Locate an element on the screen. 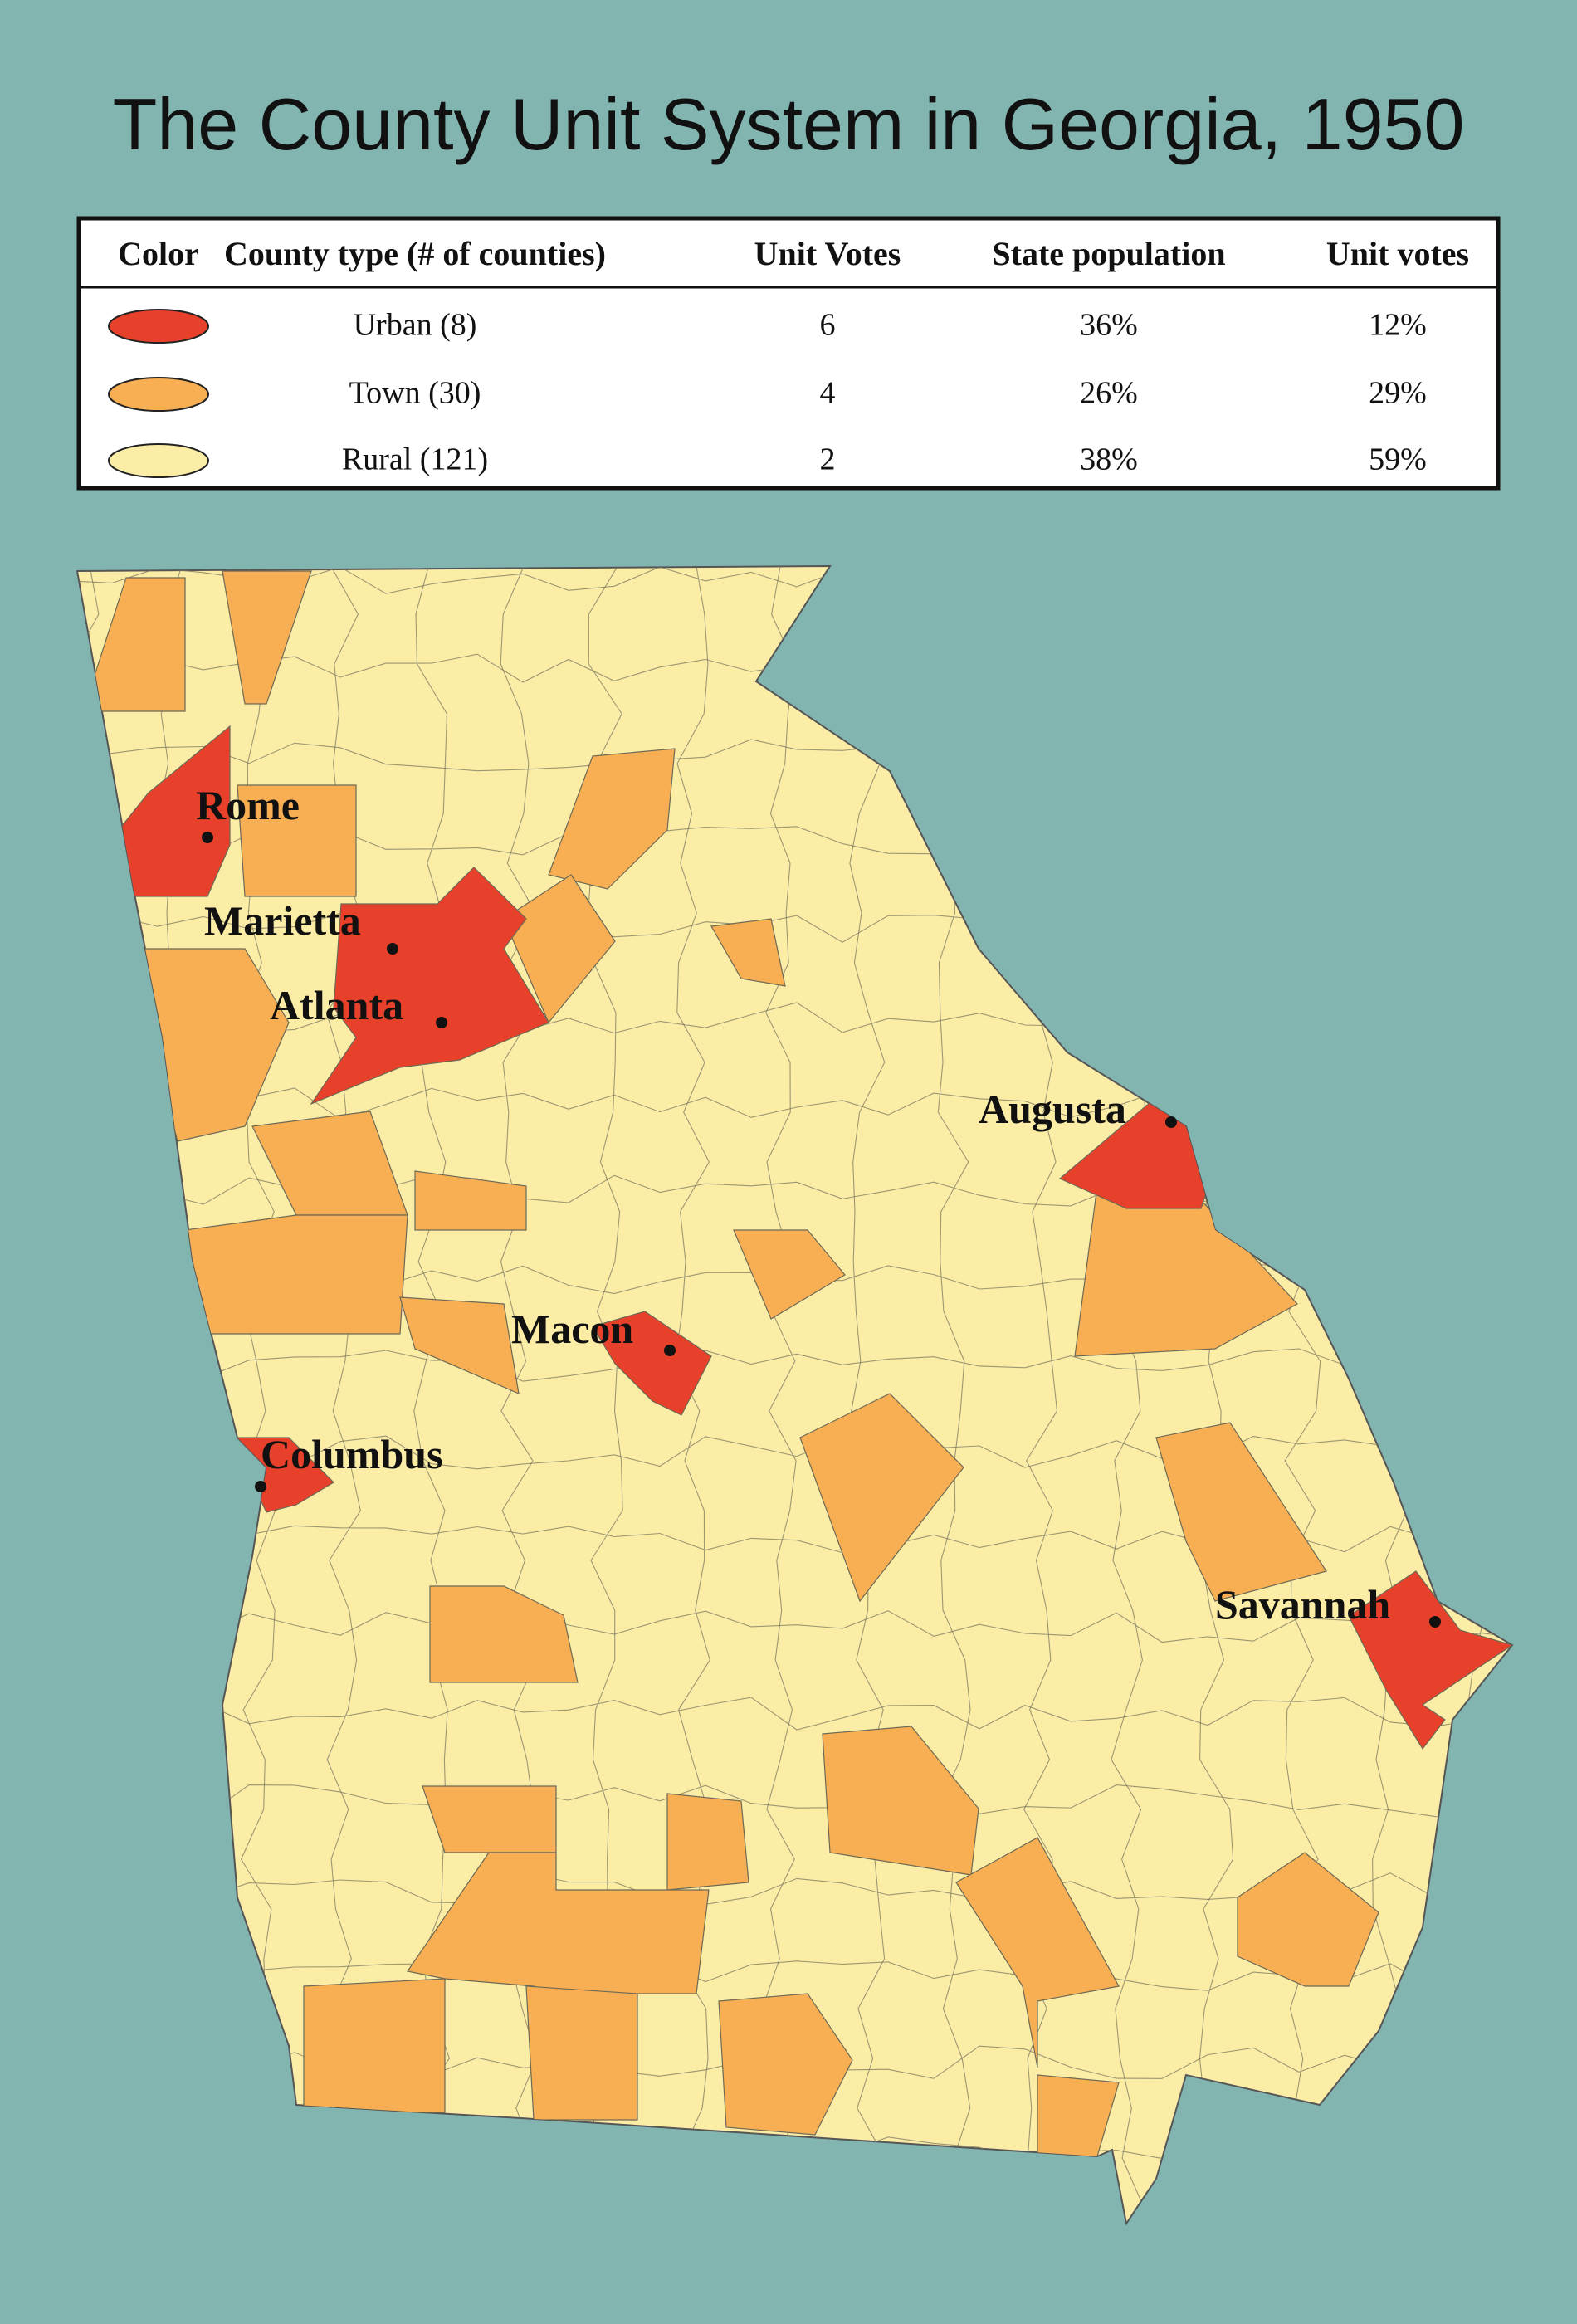  title: The County Unit System in Georgia, 1950 is located at coordinates (789, 124).